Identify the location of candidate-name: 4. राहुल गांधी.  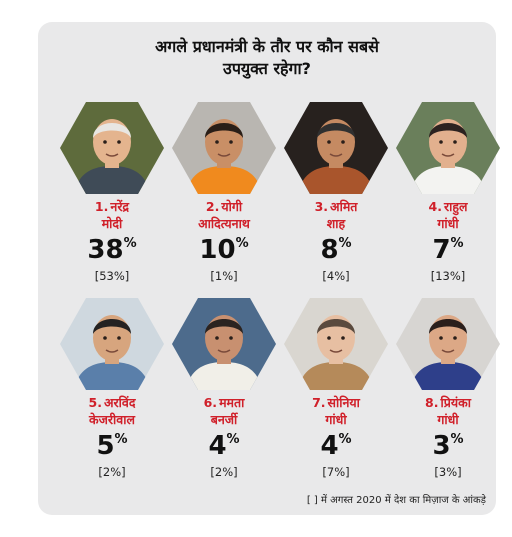
(448, 215).